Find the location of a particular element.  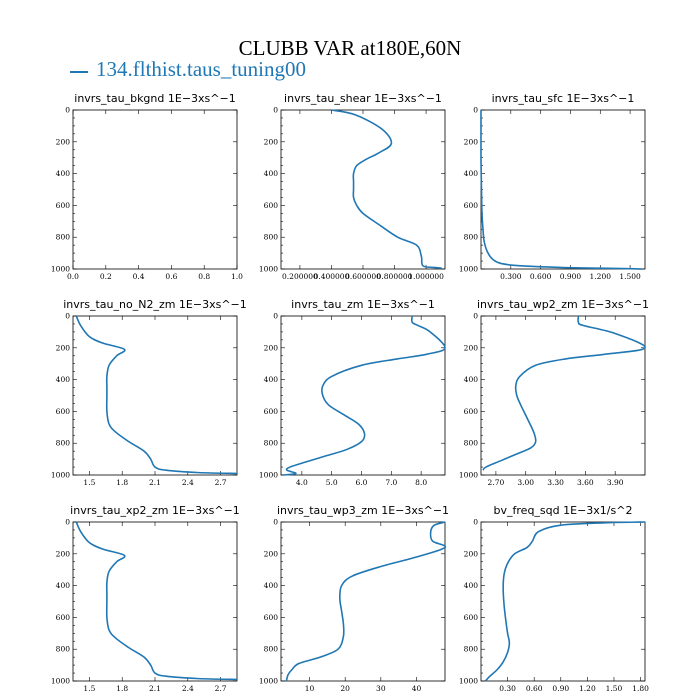

subplot-title: invrs_tau_shear 1E−3xs^−1 is located at coordinates (363, 98).